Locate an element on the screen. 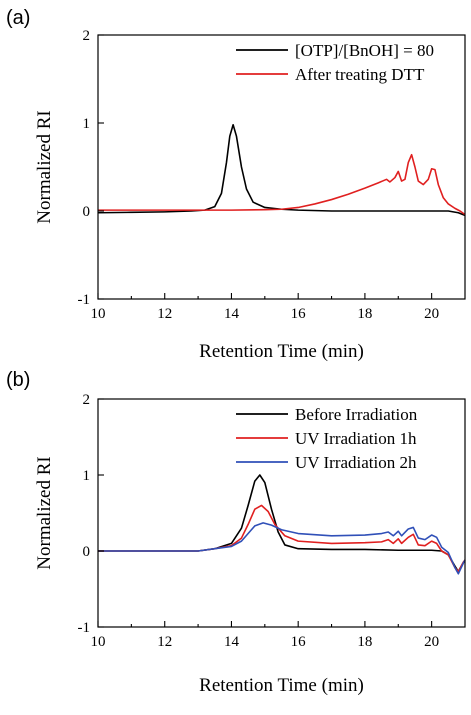 This screenshot has height=715, width=471. x-tick-label-a-10: 10 is located at coordinates (98, 314).